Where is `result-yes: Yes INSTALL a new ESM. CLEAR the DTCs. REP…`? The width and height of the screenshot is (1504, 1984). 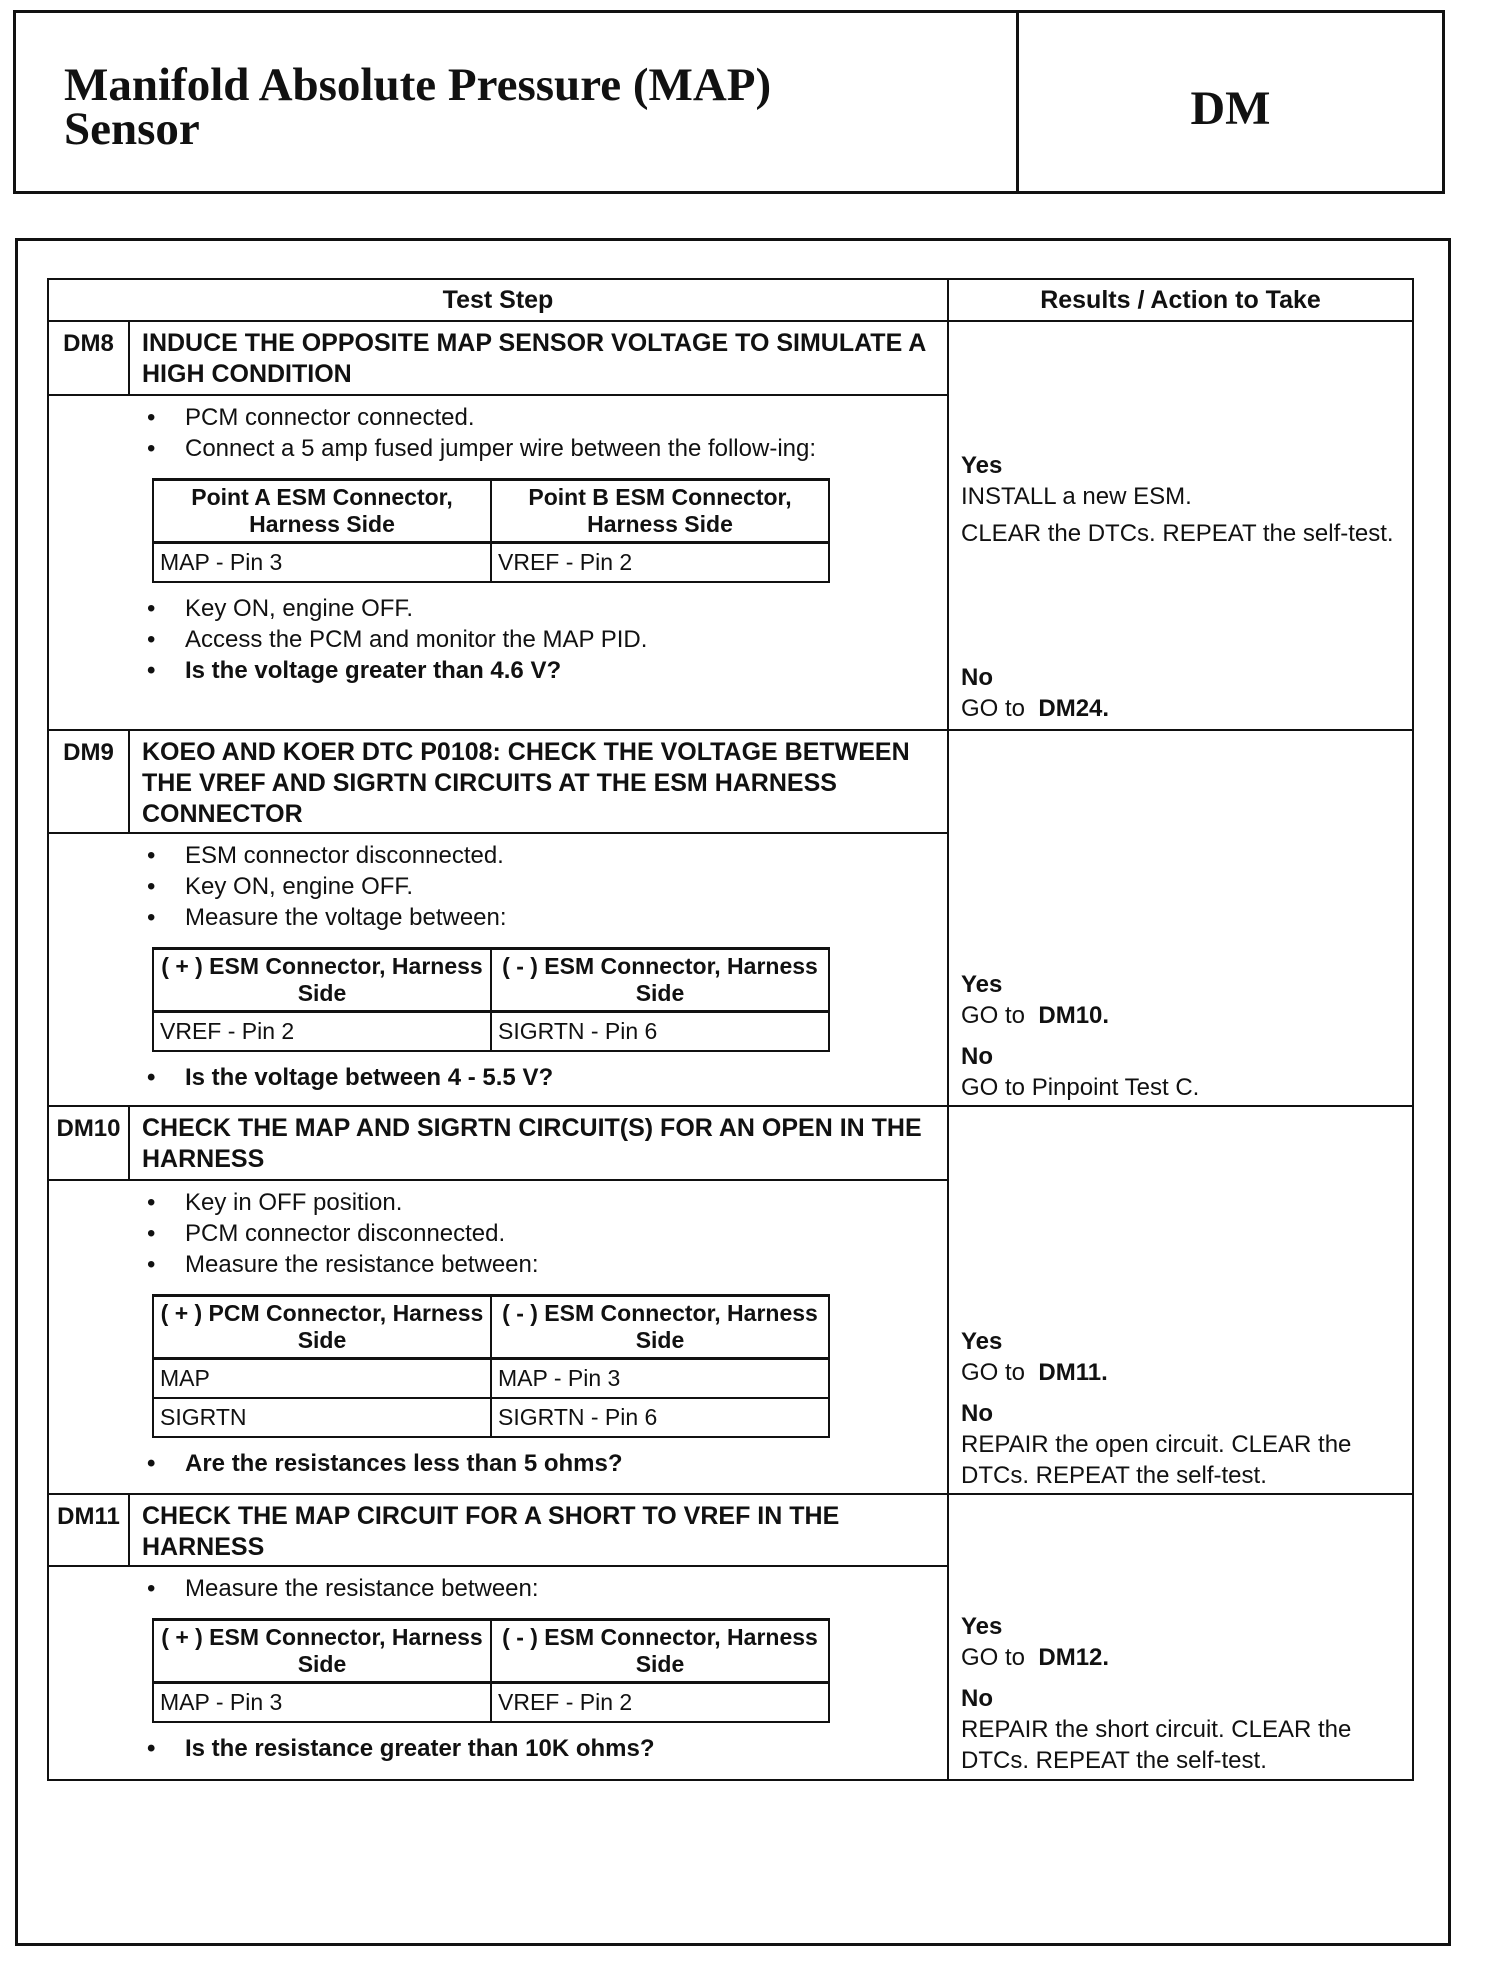
result-yes: Yes INSTALL a new ESM. CLEAR the DTCs. REP… is located at coordinates (1181, 499).